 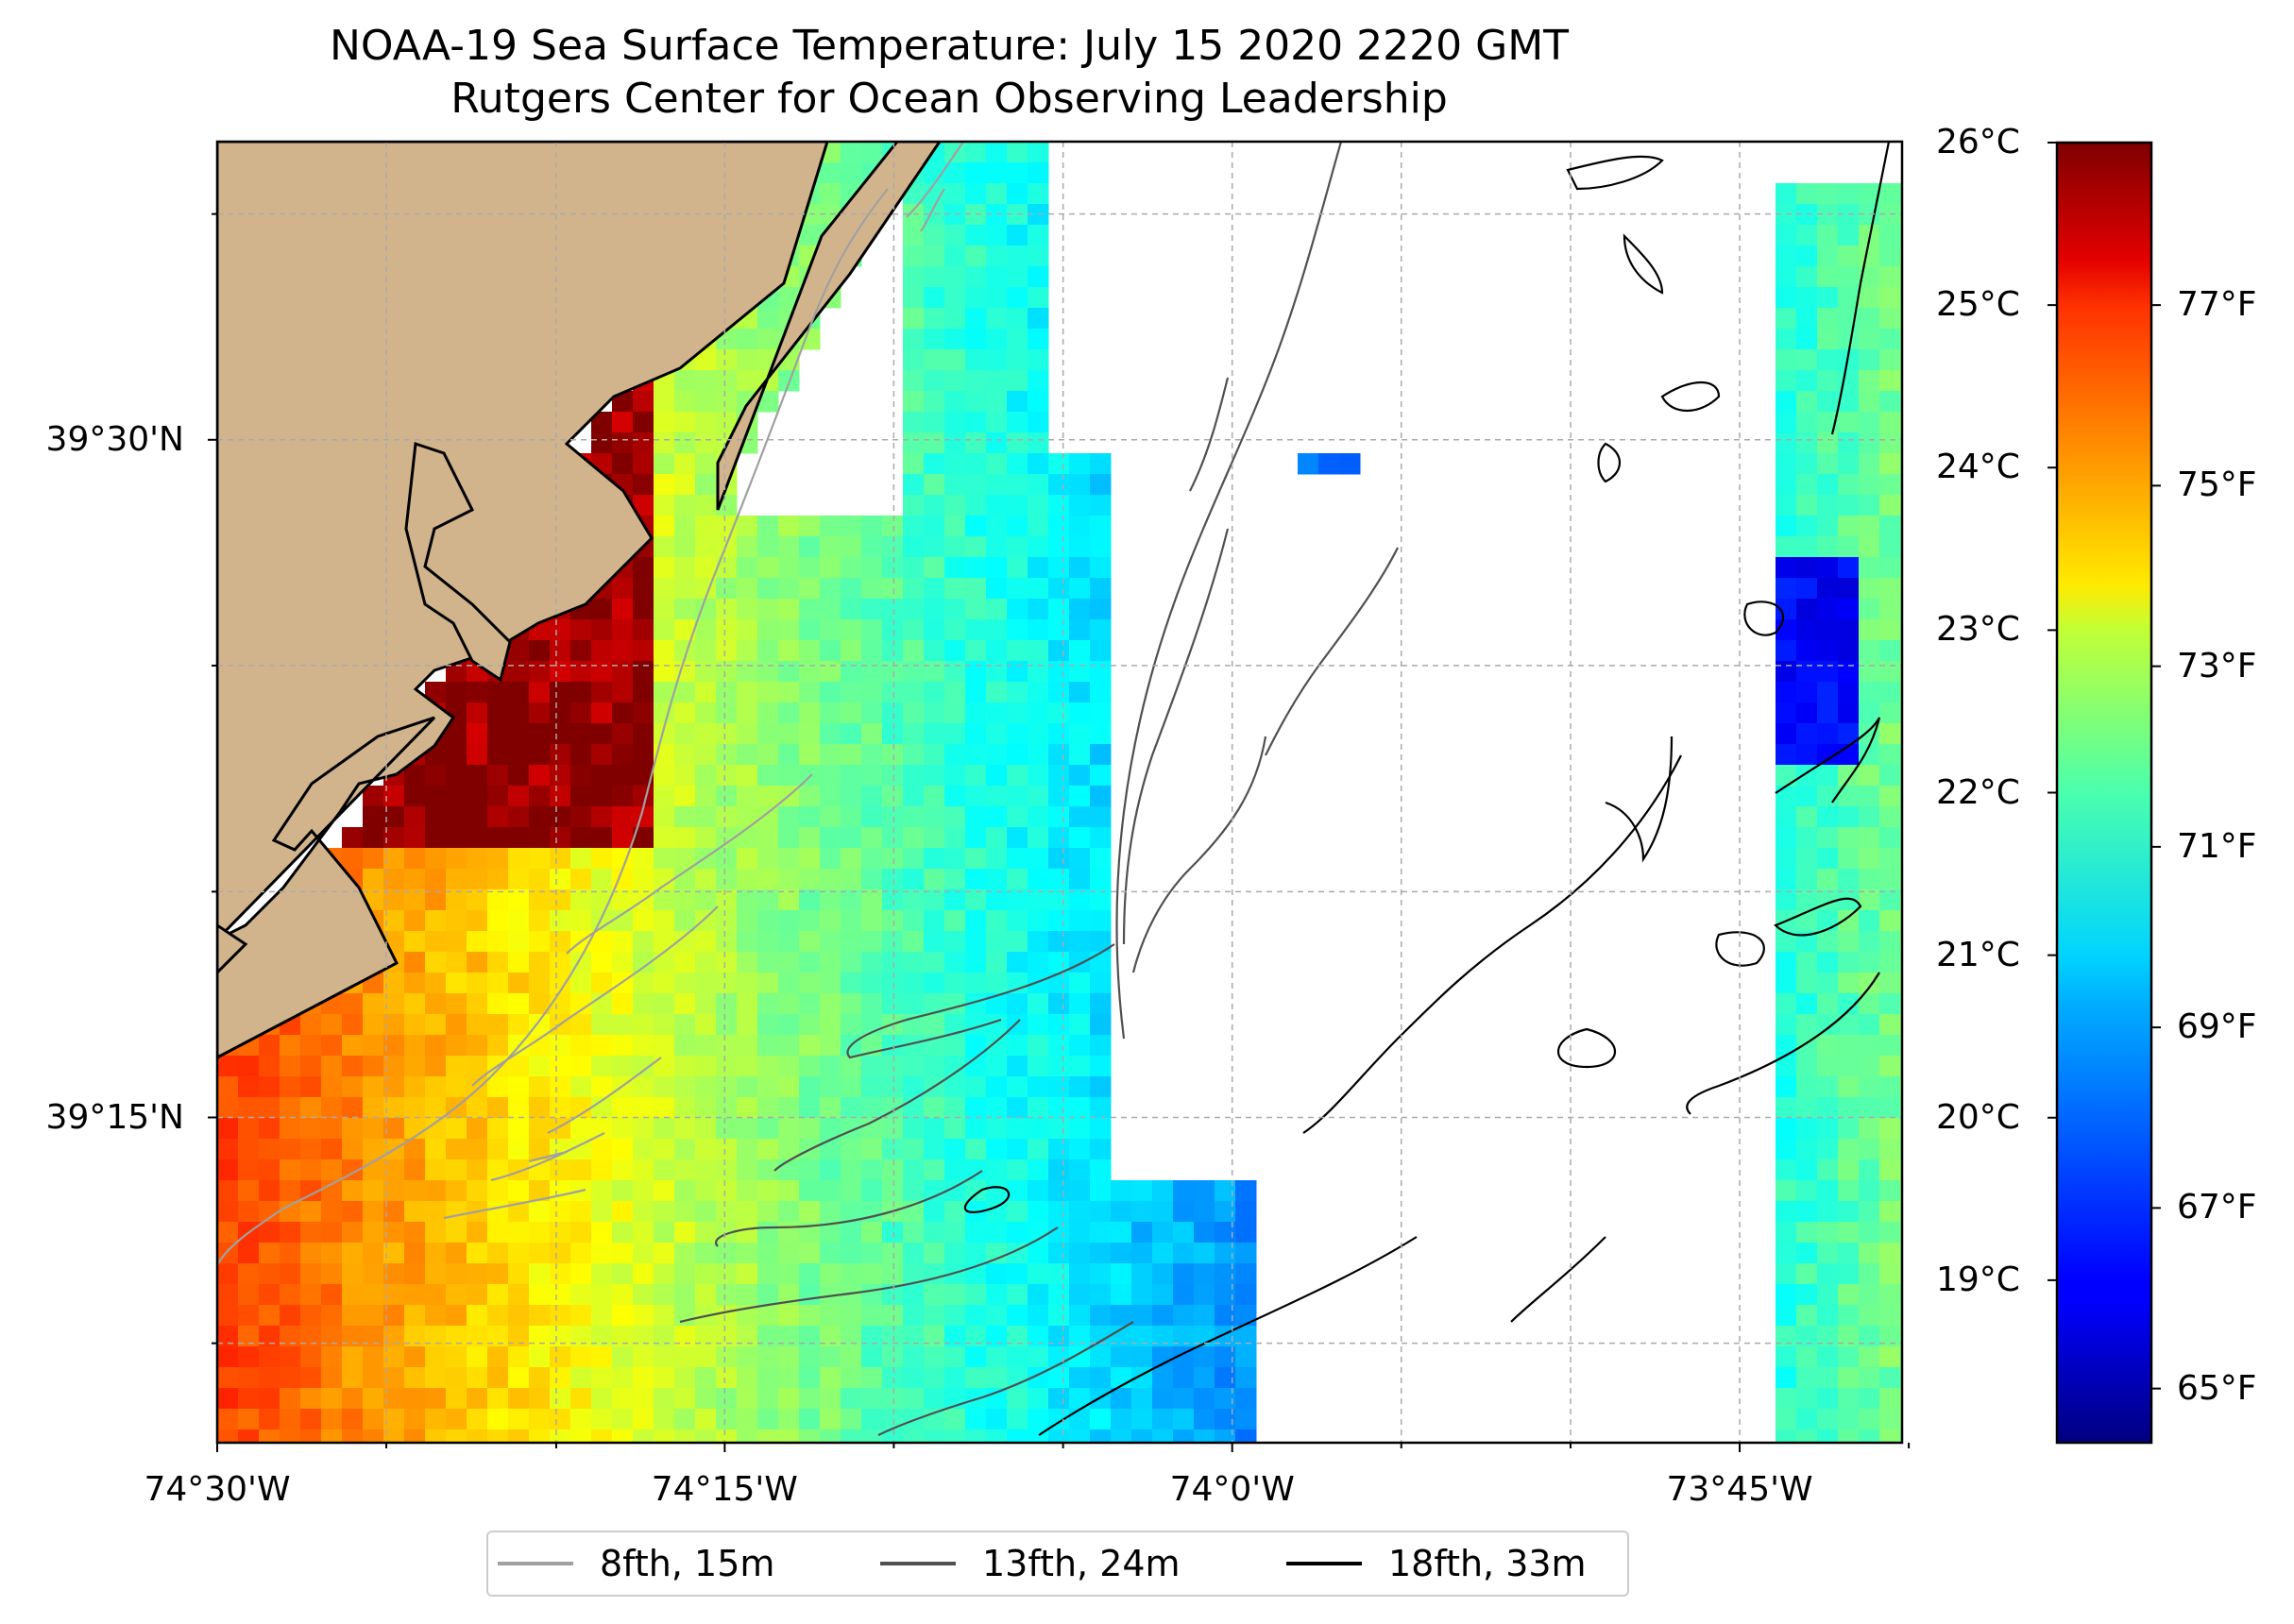 I want to click on colorbar-celsius-label: 25°C, so click(x=1978, y=305).